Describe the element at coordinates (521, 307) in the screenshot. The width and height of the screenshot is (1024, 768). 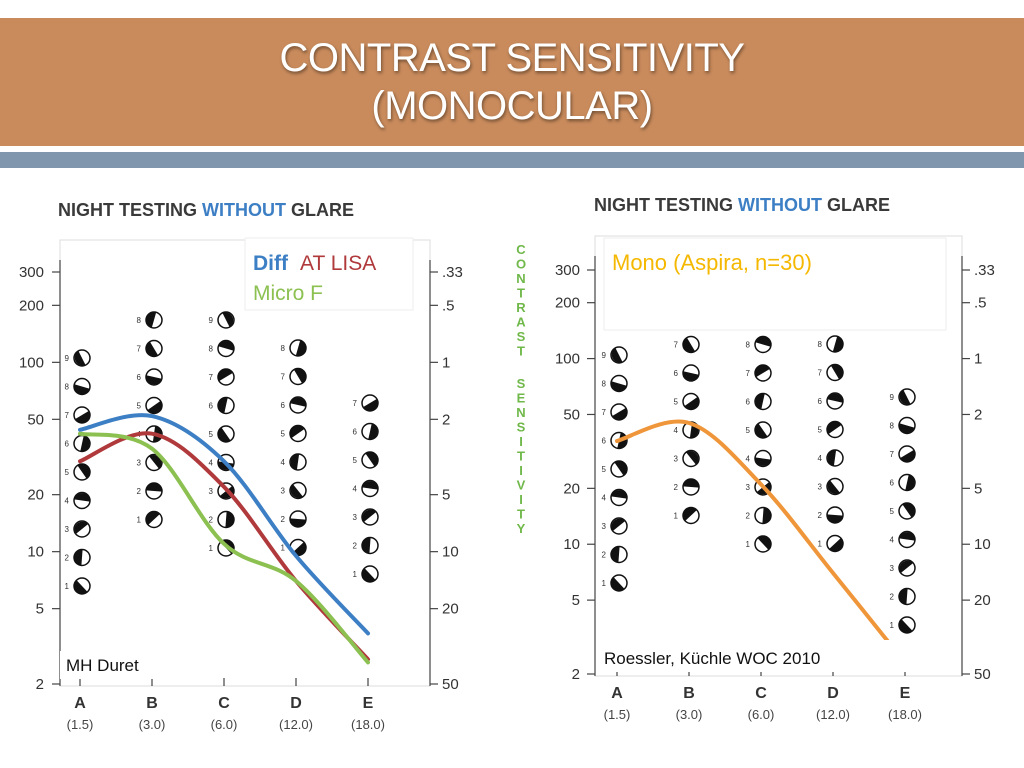
I see `vertical-label-letter: R` at that location.